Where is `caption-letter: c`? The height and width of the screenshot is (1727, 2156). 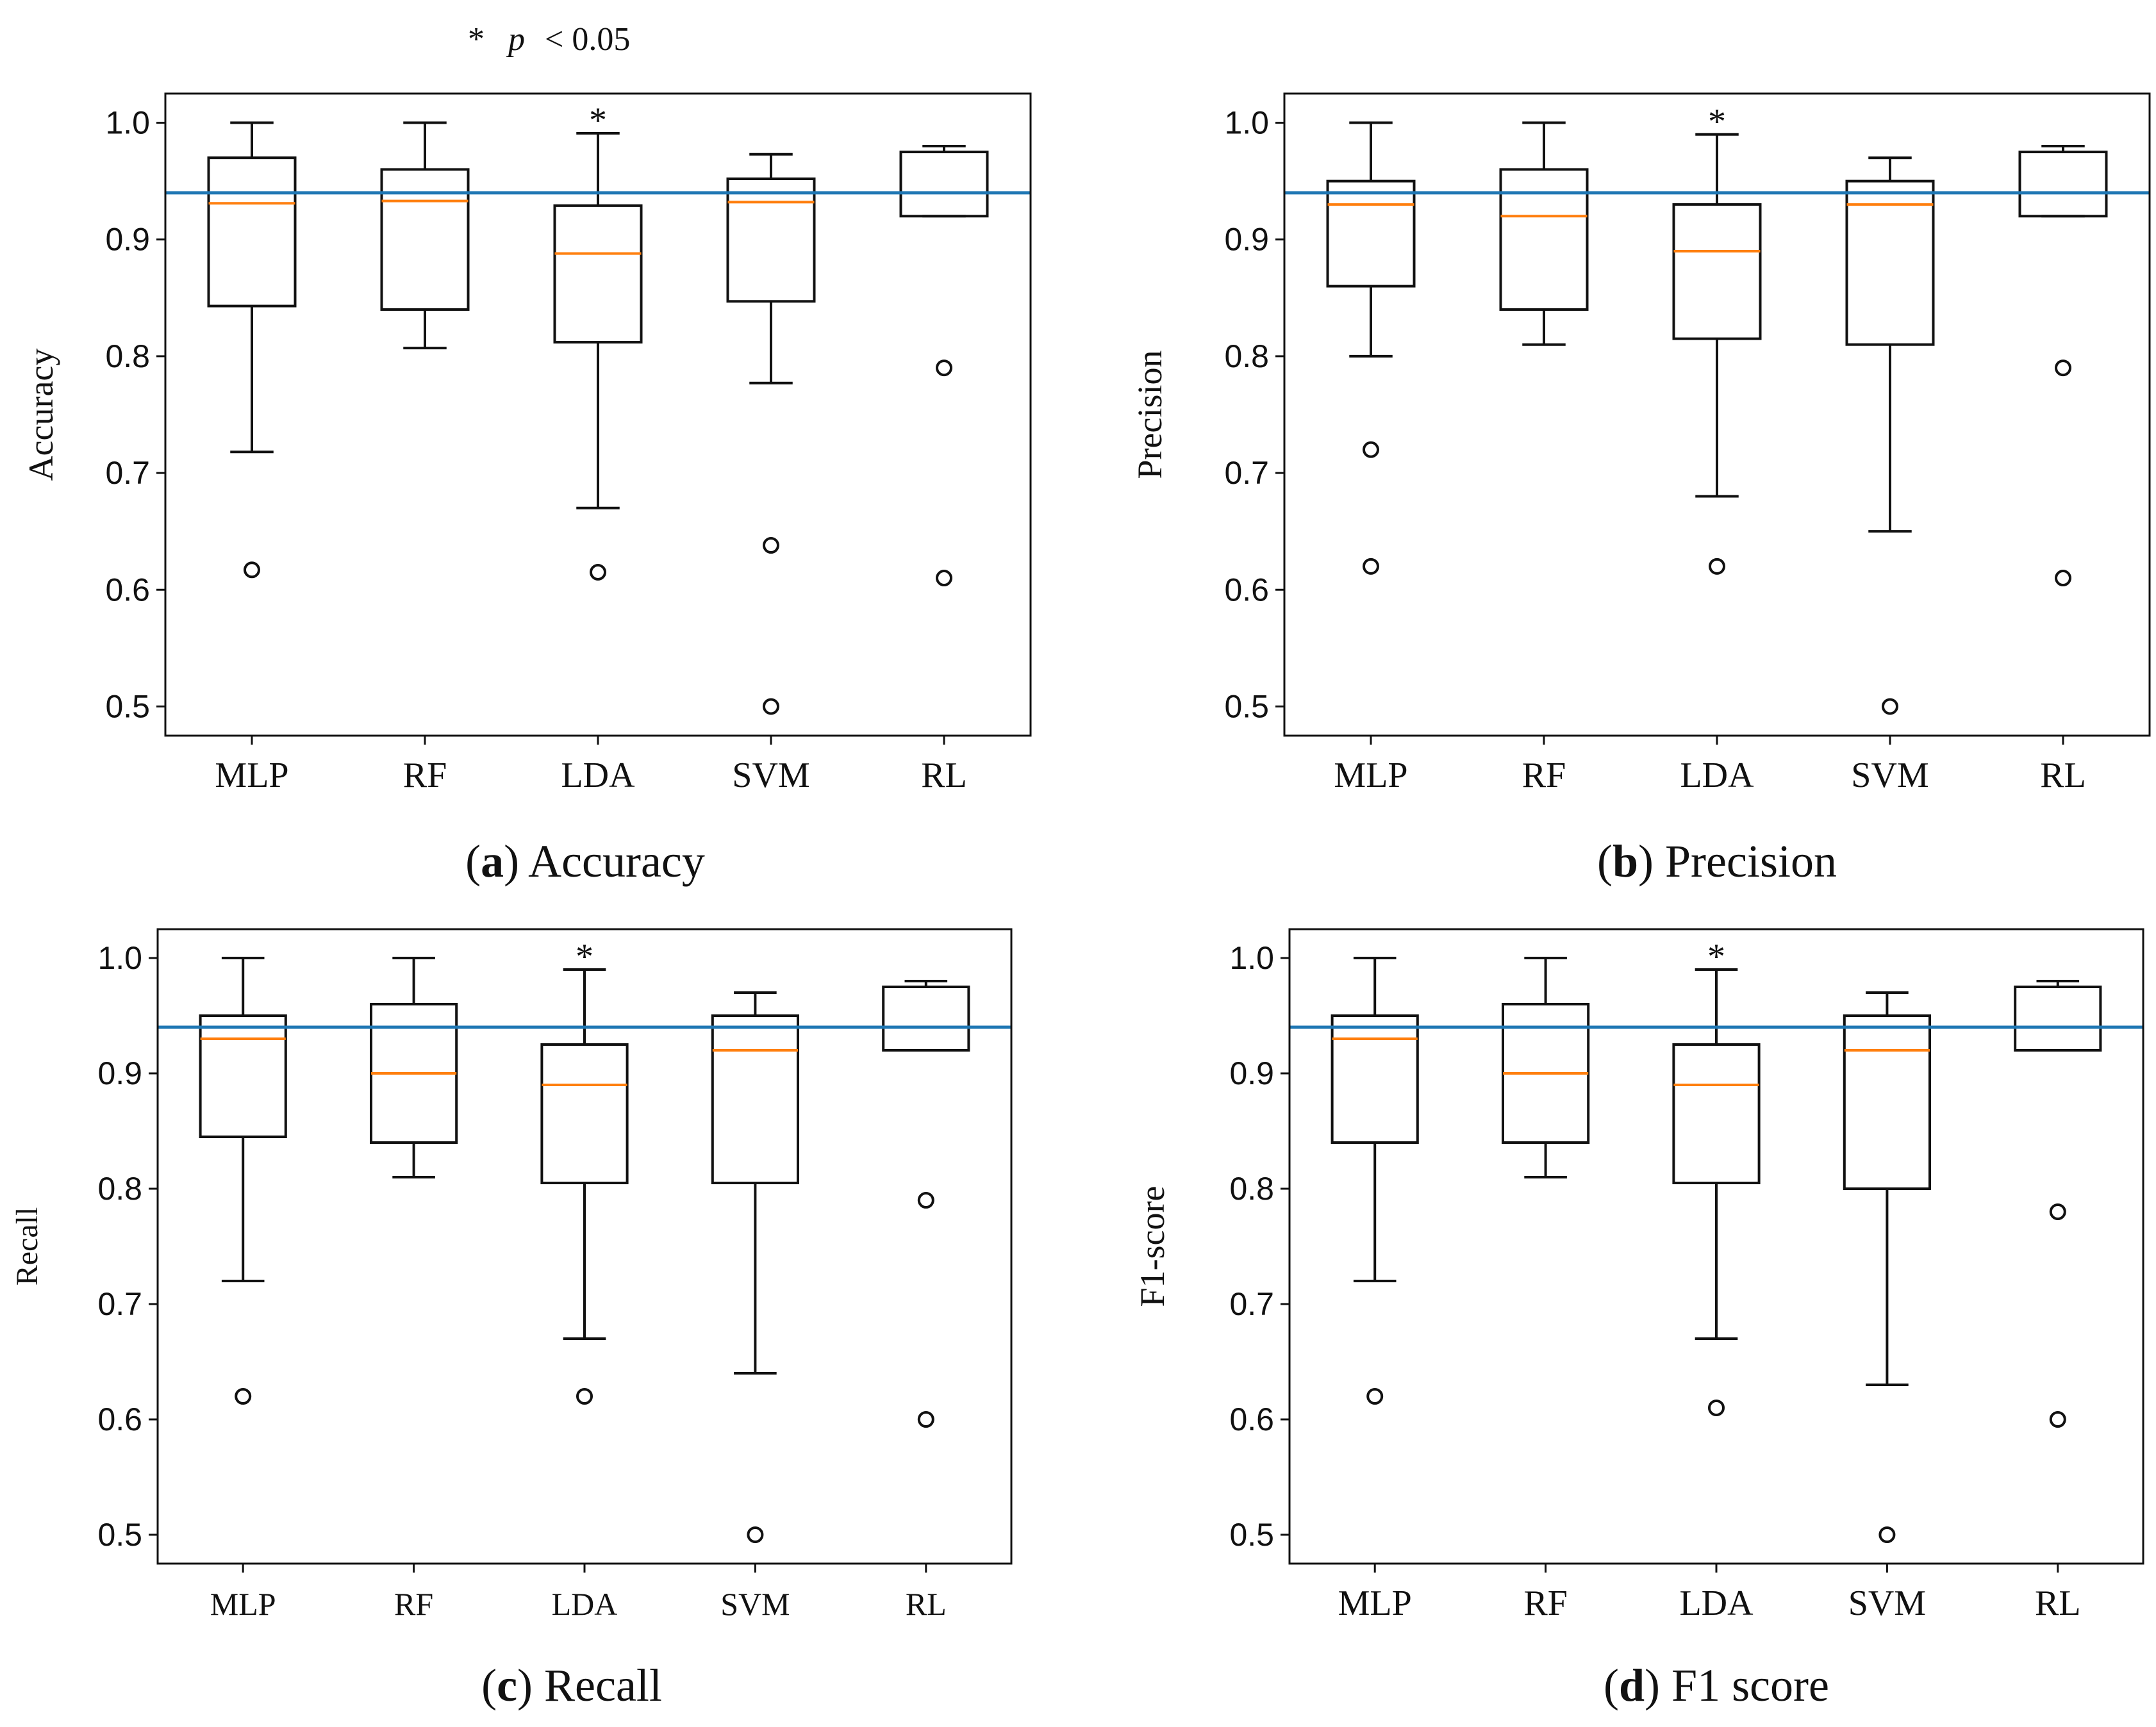 caption-letter: c is located at coordinates (507, 1686).